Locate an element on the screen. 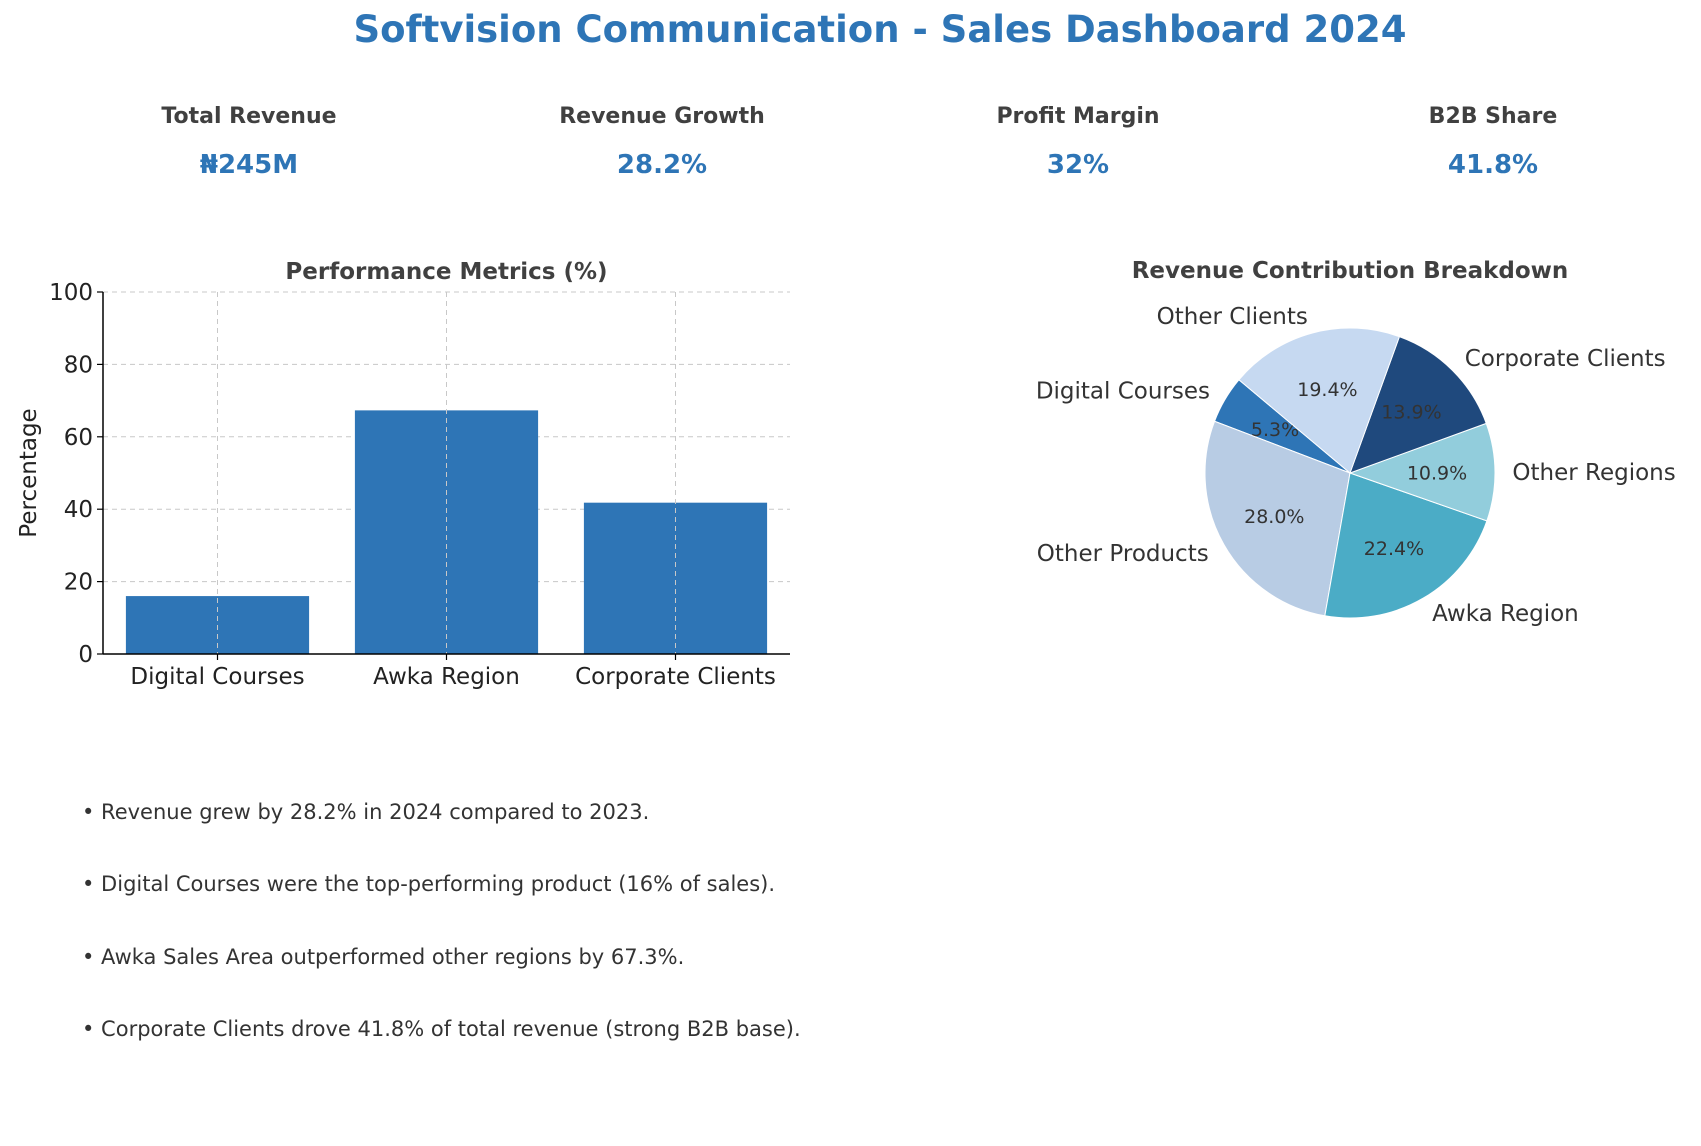  pie-pct-label: 10.9% is located at coordinates (1437, 473).